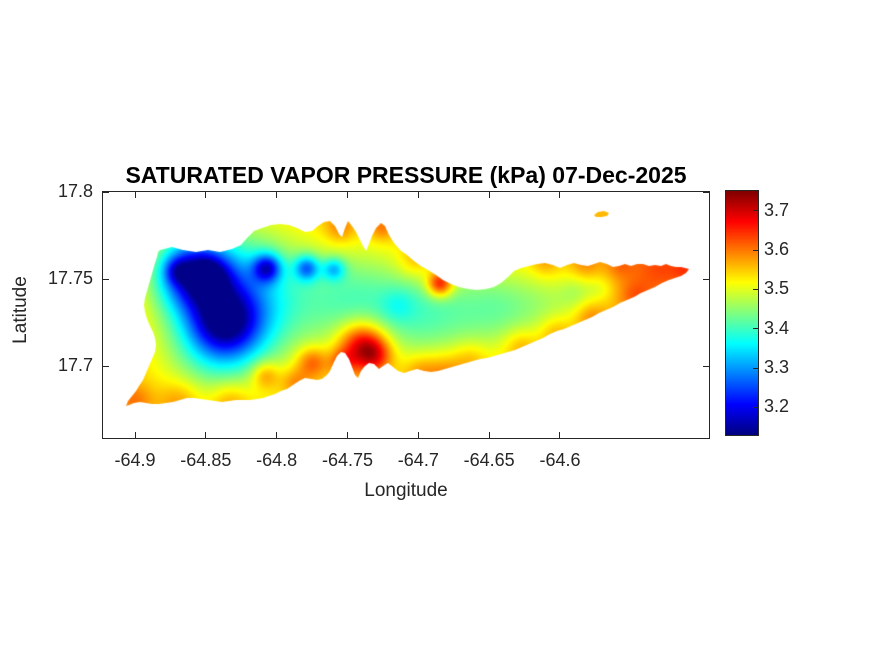 This screenshot has height=656, width=875. I want to click on x-tick-label: -64.75, so click(347, 460).